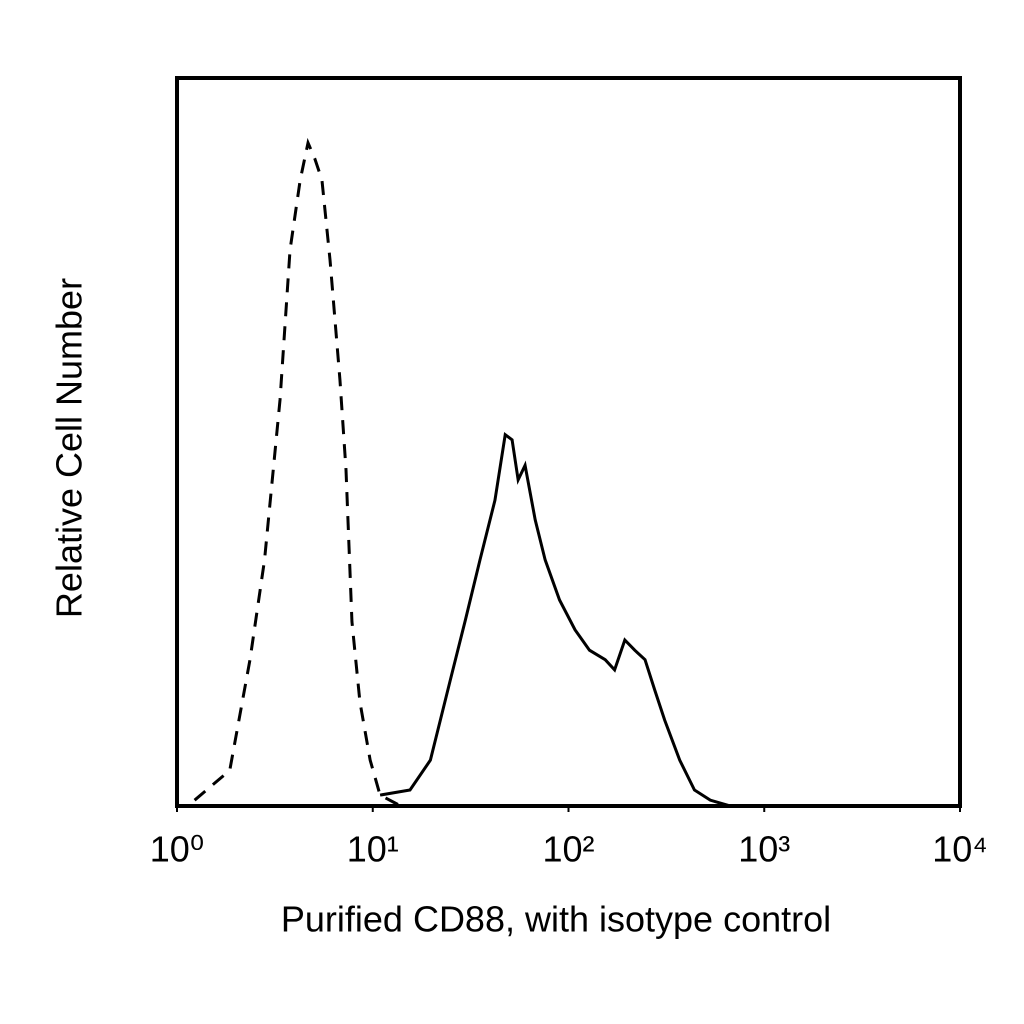 The image size is (1024, 1024). What do you see at coordinates (764, 849) in the screenshot?
I see `x-tick-label: 10³` at bounding box center [764, 849].